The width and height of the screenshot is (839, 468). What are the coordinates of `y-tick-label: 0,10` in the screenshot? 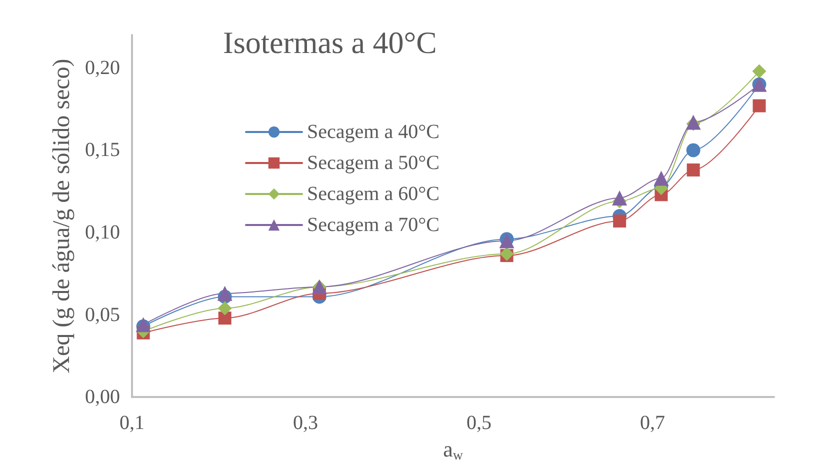 It's located at (102, 233).